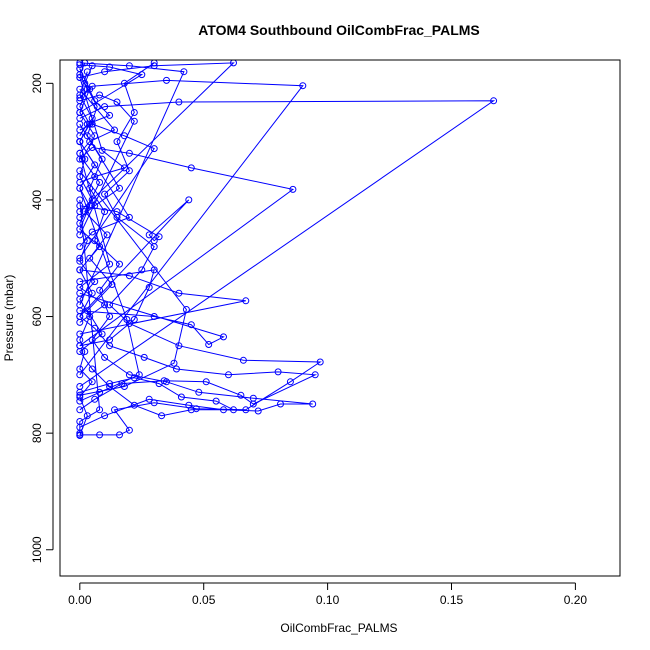 This screenshot has height=650, width=650. What do you see at coordinates (37, 549) in the screenshot?
I see `y-tick-label: 1000` at bounding box center [37, 549].